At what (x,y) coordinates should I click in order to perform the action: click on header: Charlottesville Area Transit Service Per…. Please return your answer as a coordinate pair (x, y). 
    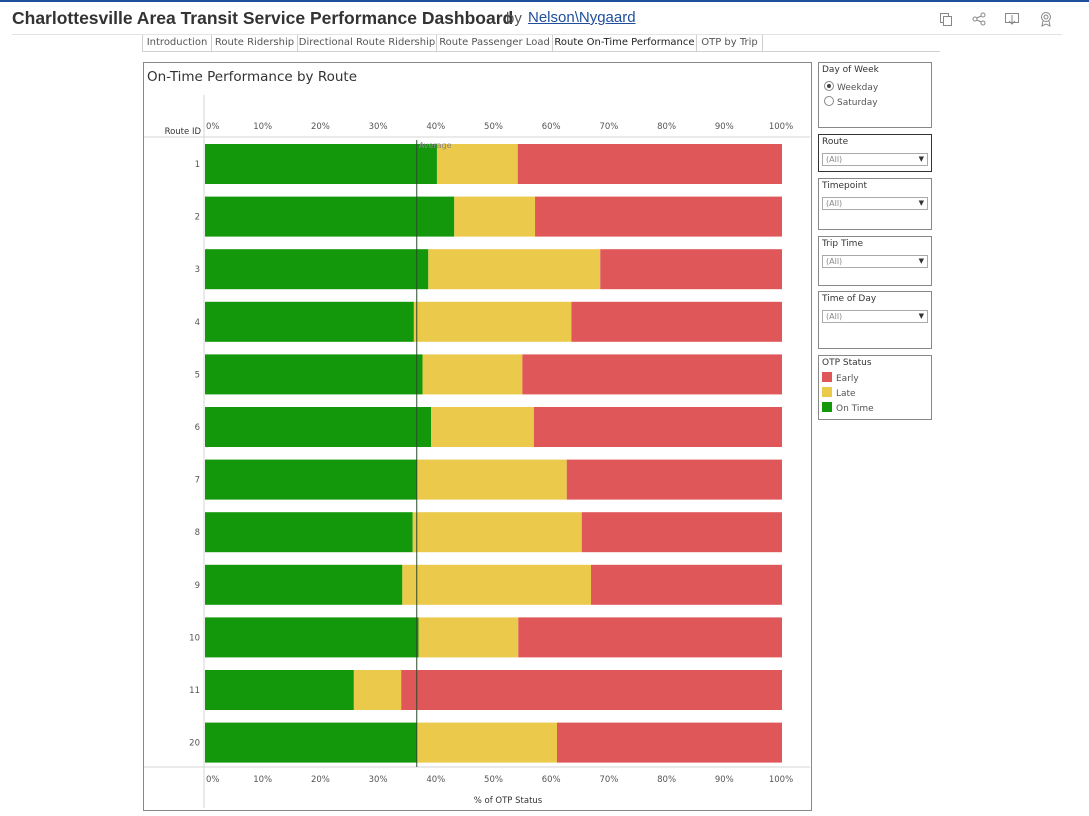
    Looking at the image, I should click on (544, 18).